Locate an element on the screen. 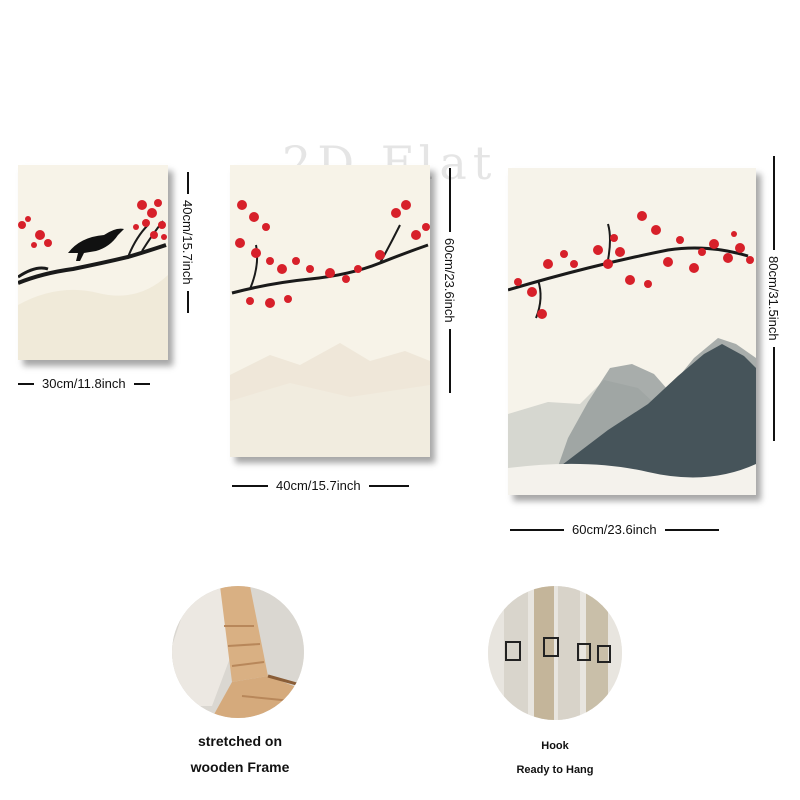  canvas-panel-small is located at coordinates (93, 262).